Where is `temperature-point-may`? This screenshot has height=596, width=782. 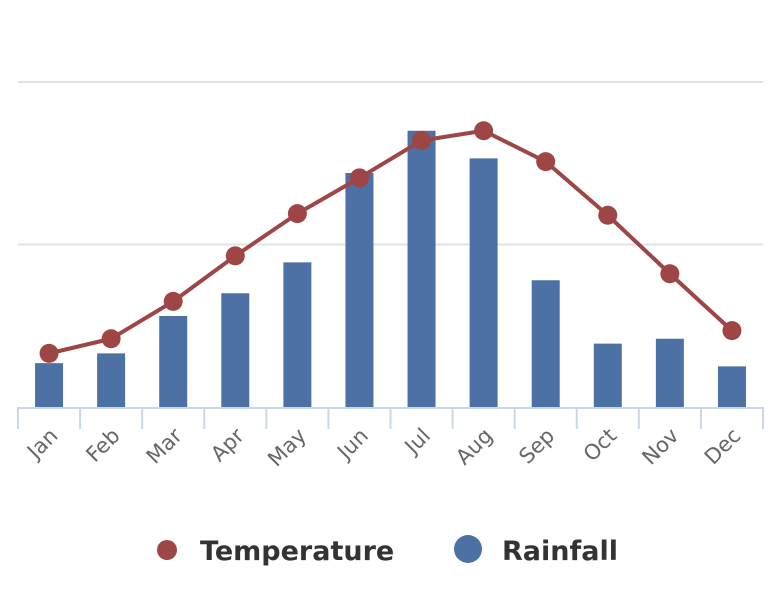 temperature-point-may is located at coordinates (297, 214).